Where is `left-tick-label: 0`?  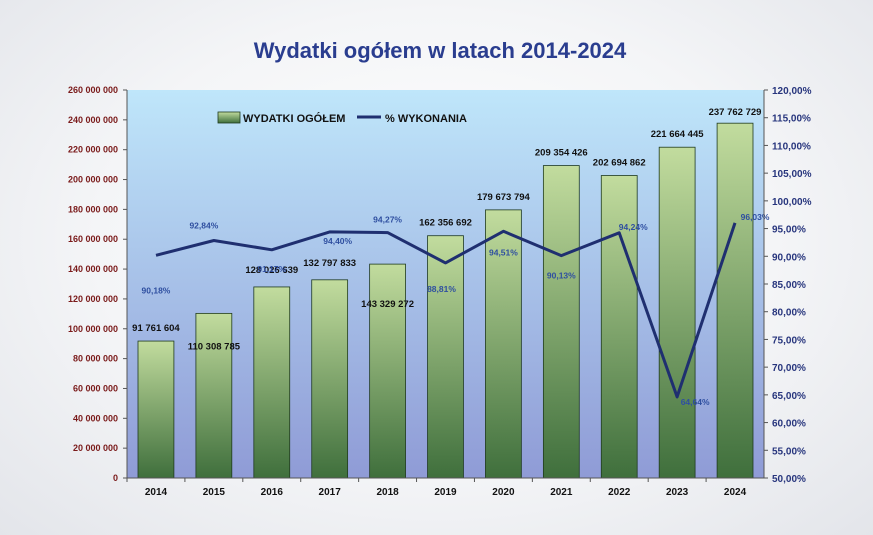 left-tick-label: 0 is located at coordinates (115, 478).